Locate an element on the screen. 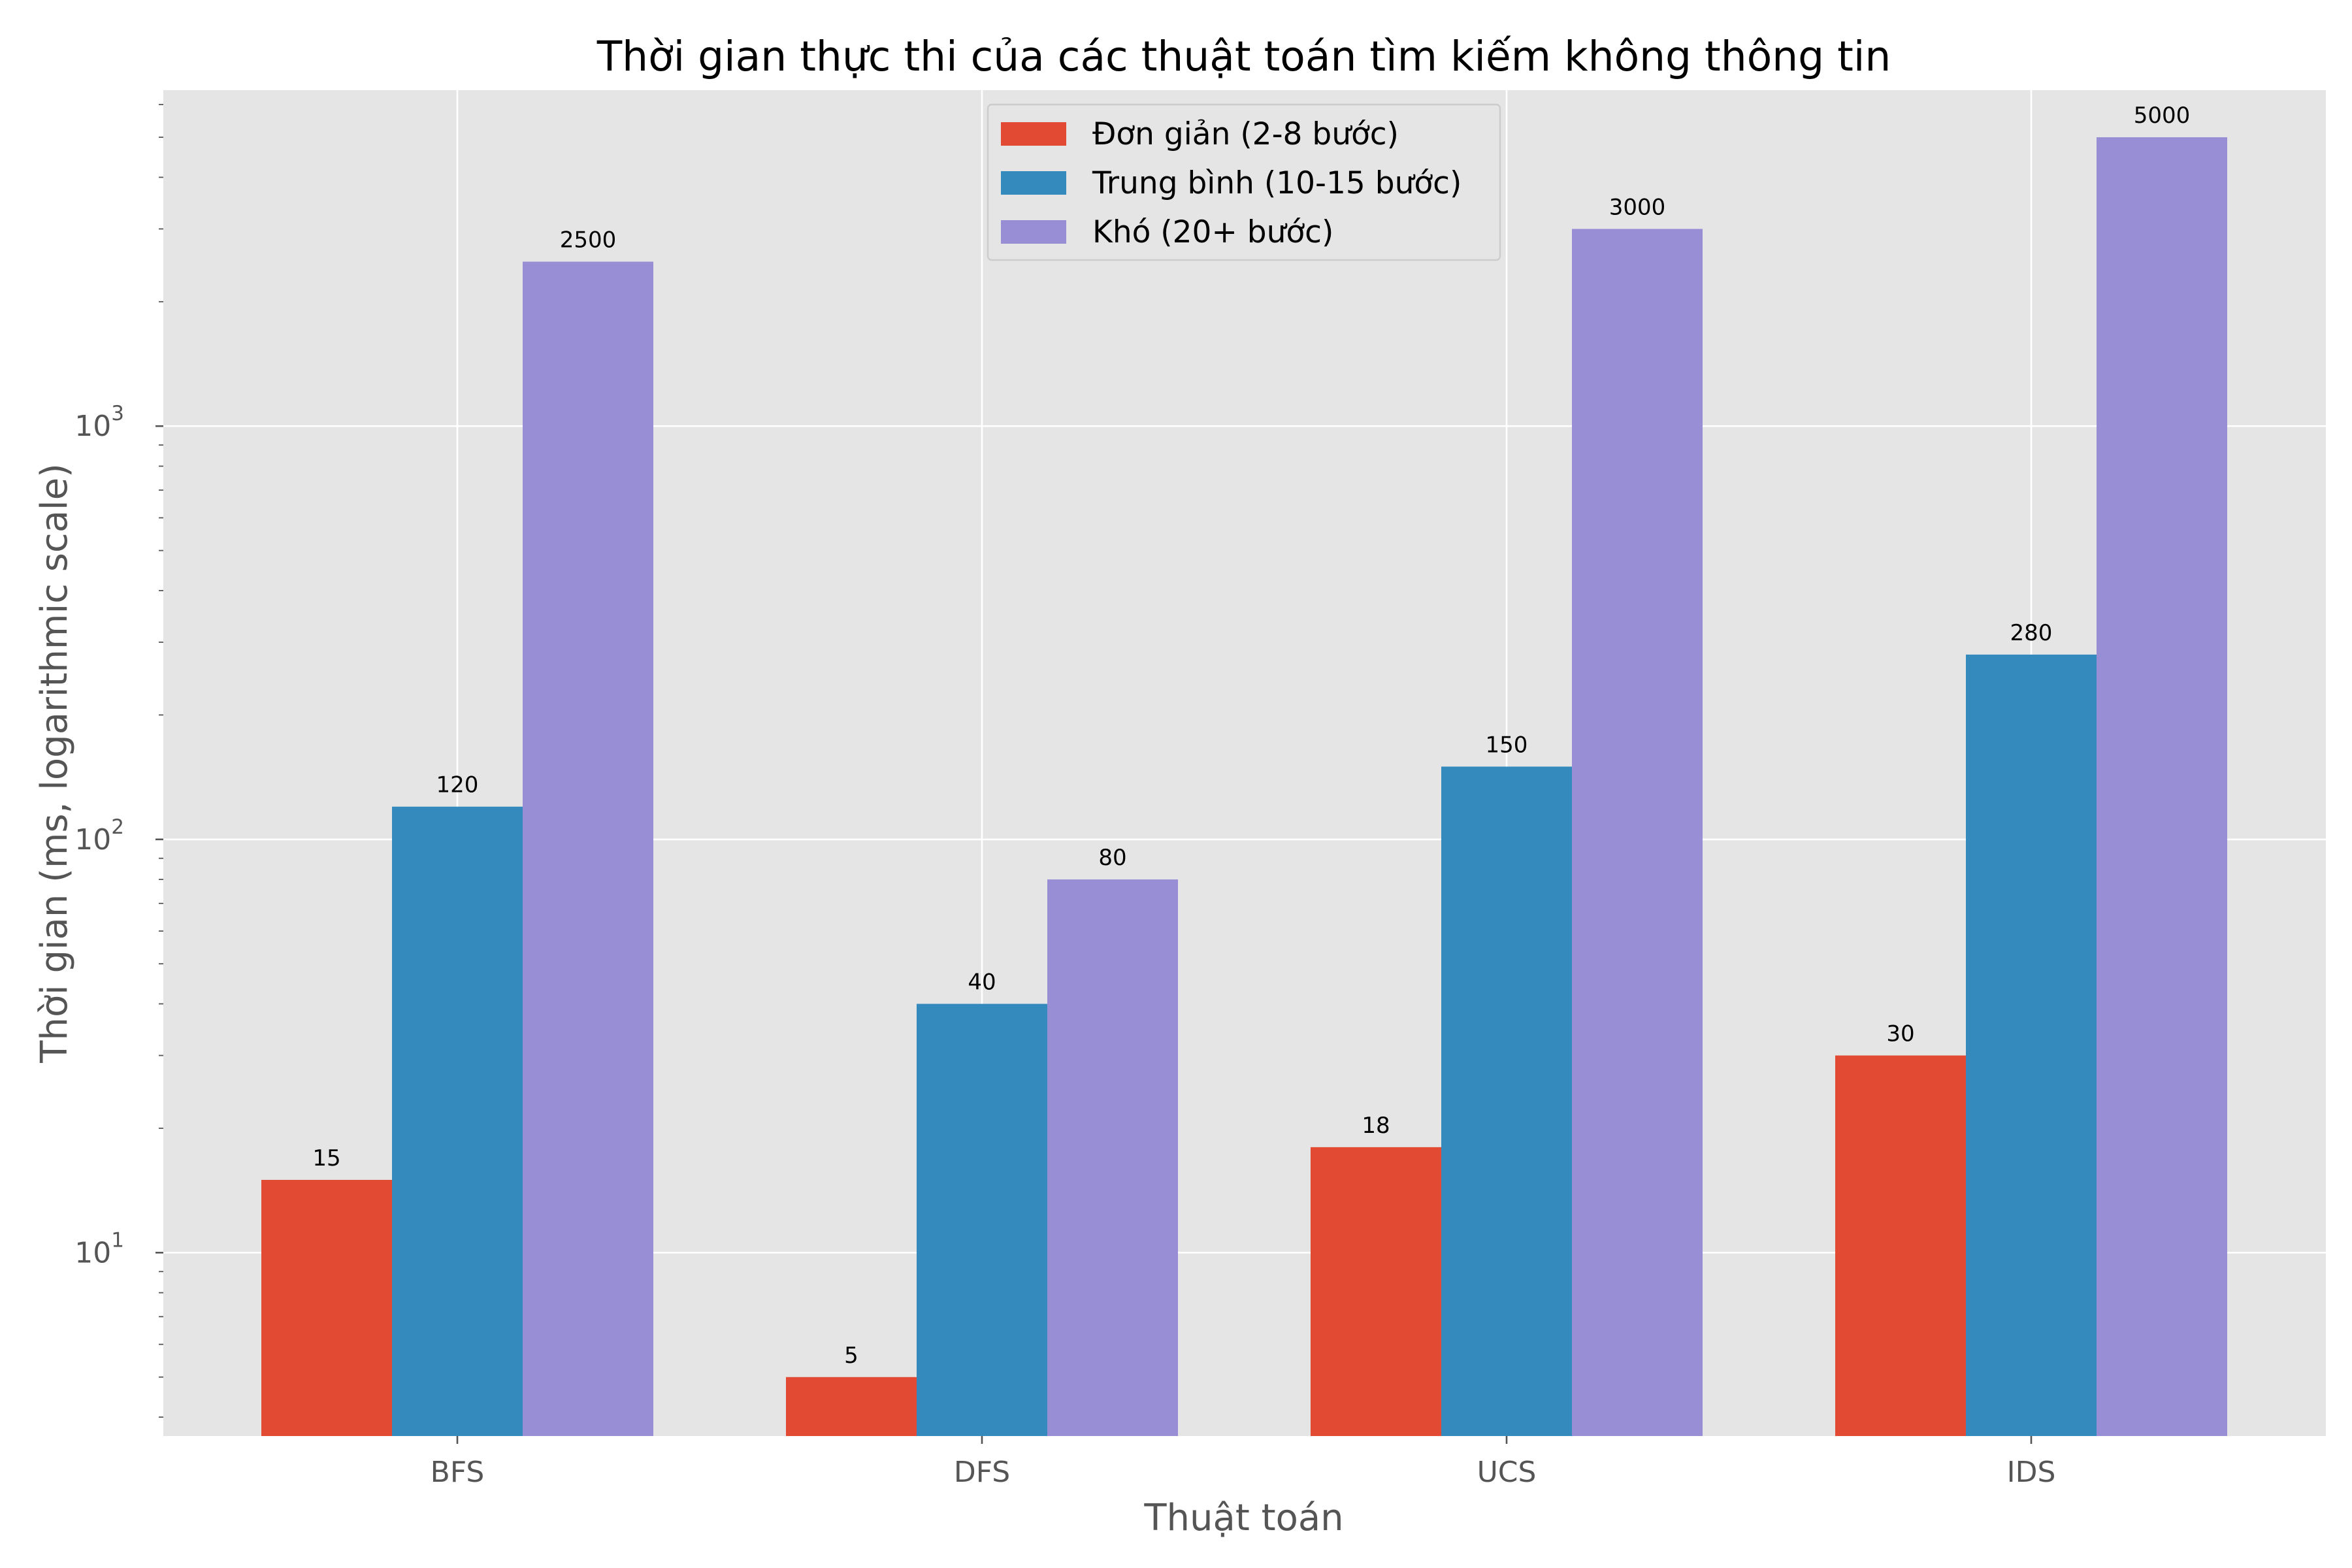 The height and width of the screenshot is (1568, 2352). data-label: 120 is located at coordinates (457, 785).